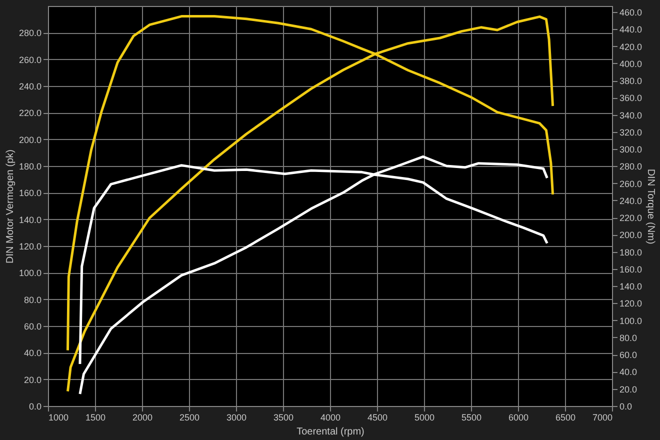  Describe the element at coordinates (30, 113) in the screenshot. I see `y-tick-label: 220.0` at that location.